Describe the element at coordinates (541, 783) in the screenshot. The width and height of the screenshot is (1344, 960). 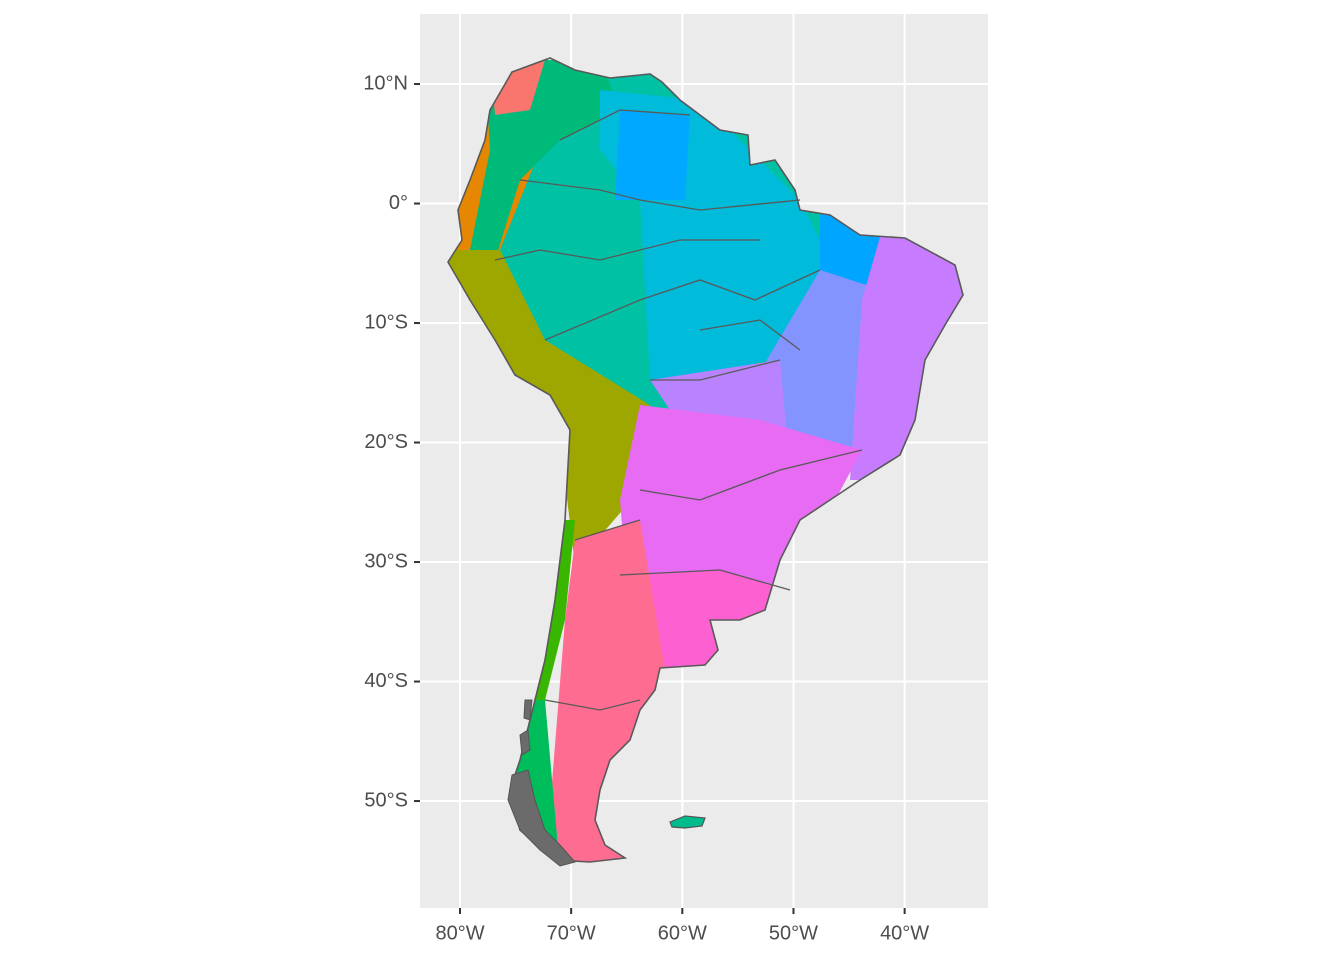
I see `archipelago` at that location.